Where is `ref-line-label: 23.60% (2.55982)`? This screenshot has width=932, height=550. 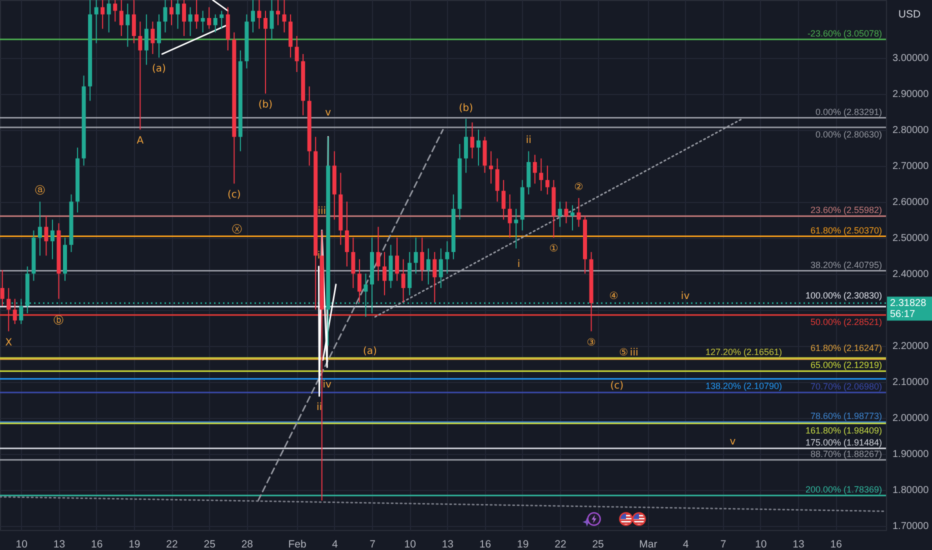
ref-line-label: 23.60% (2.55982) is located at coordinates (846, 210).